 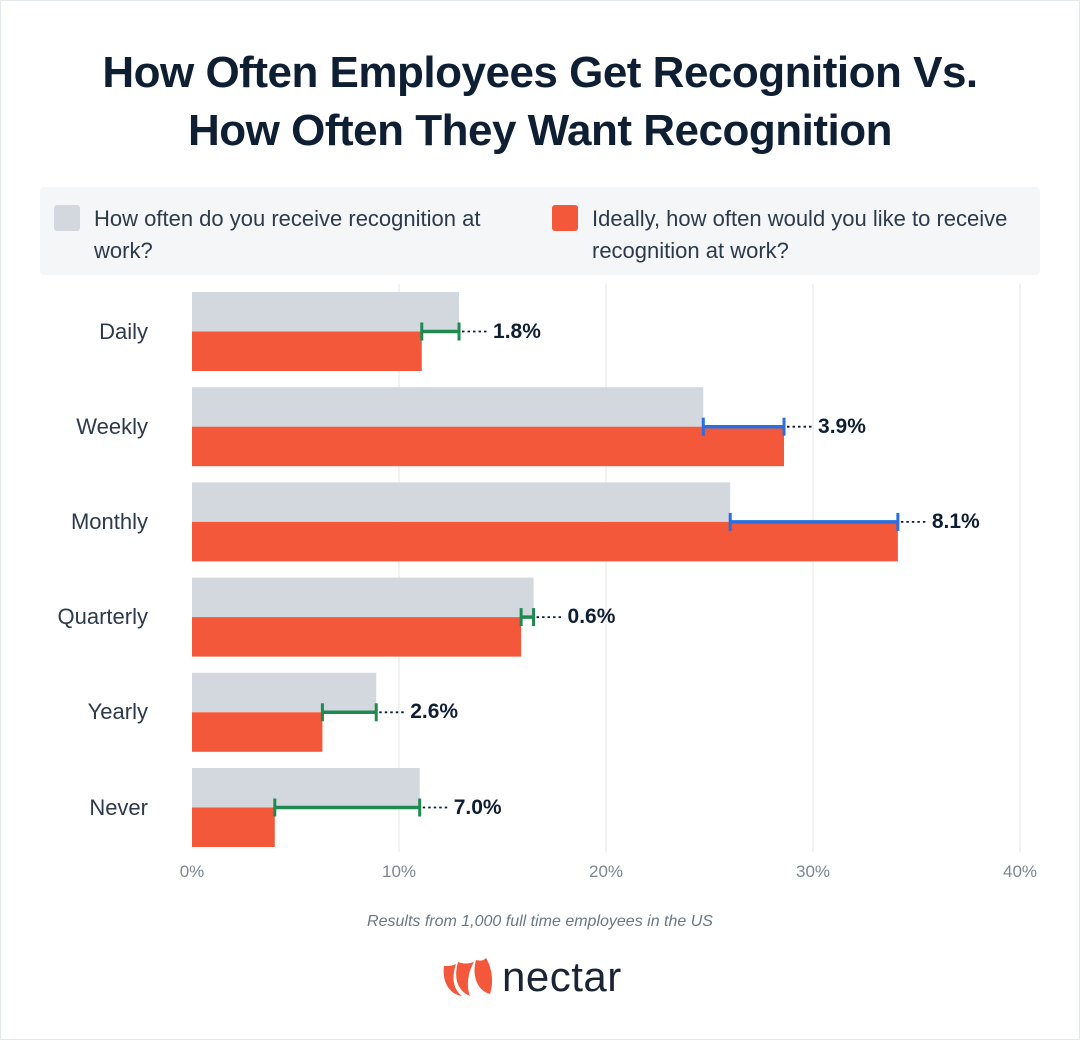 What do you see at coordinates (562, 976) in the screenshot?
I see `brand-name: nectar` at bounding box center [562, 976].